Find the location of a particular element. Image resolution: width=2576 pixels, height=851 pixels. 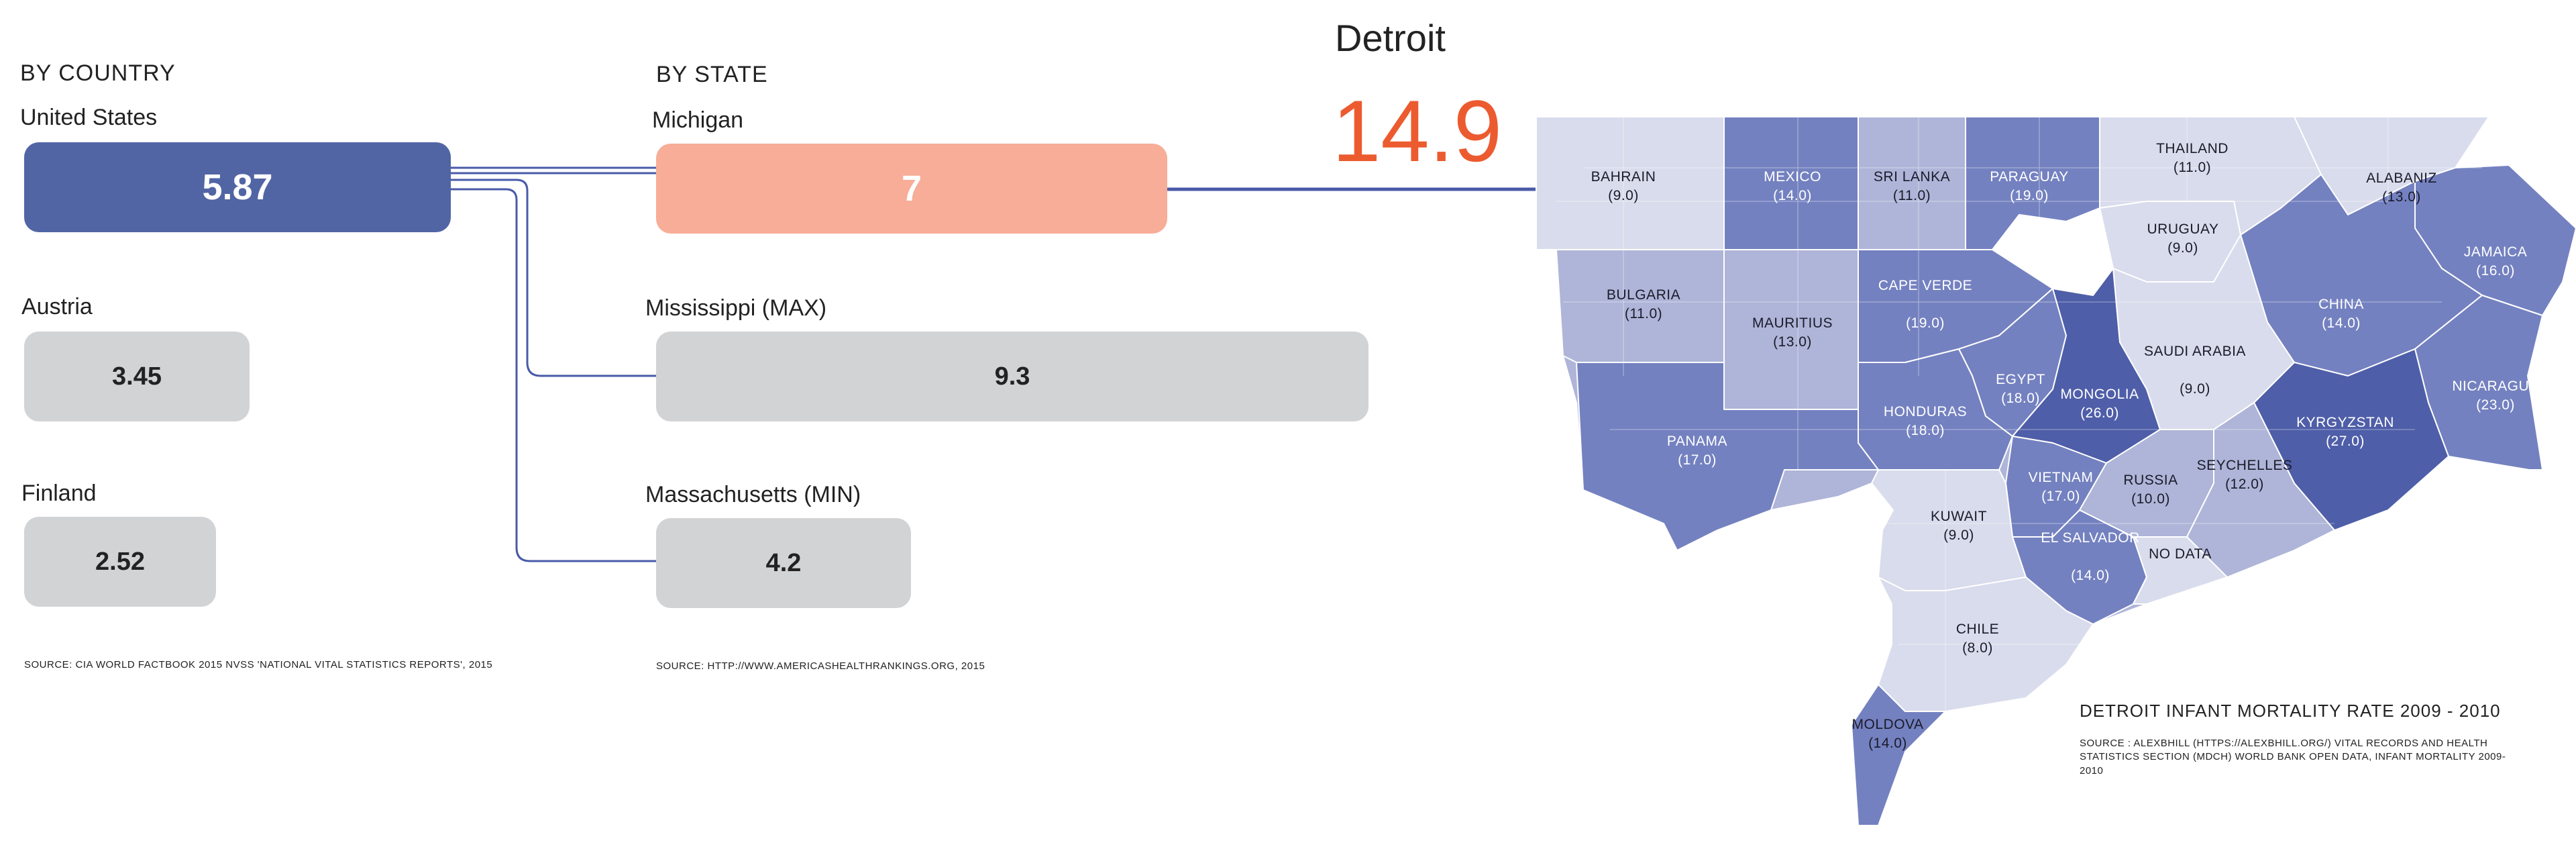

connector-us-mississippi is located at coordinates (553, 278).